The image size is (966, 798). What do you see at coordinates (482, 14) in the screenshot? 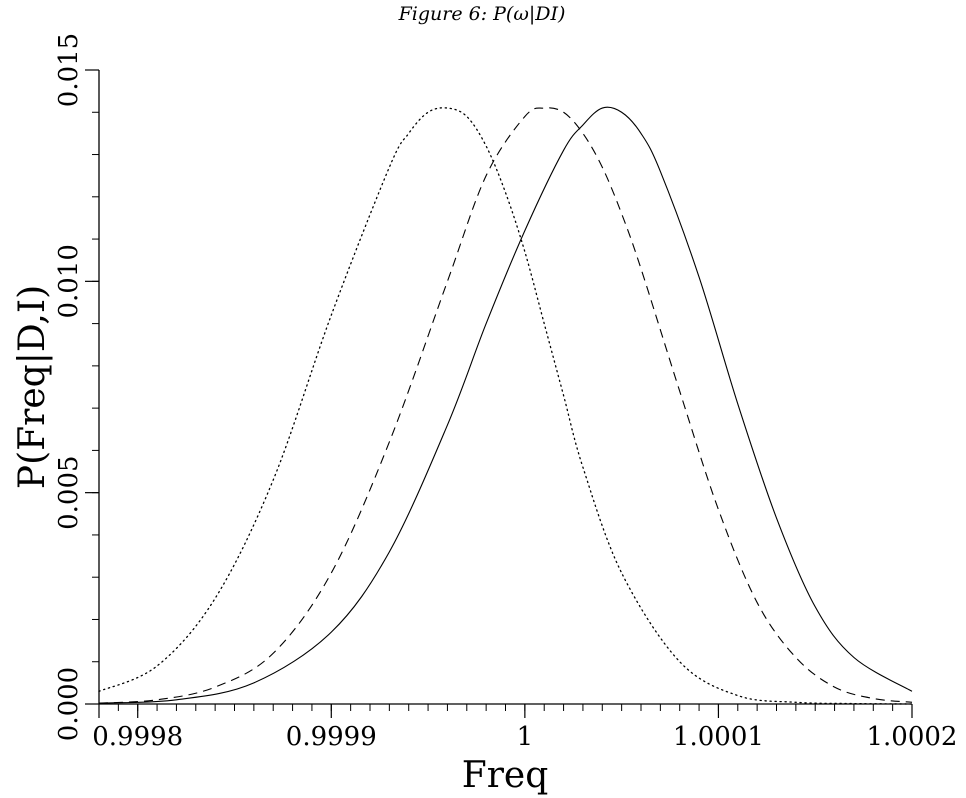
I see `chart-title: Figure 6: P(ω|DI)` at bounding box center [482, 14].